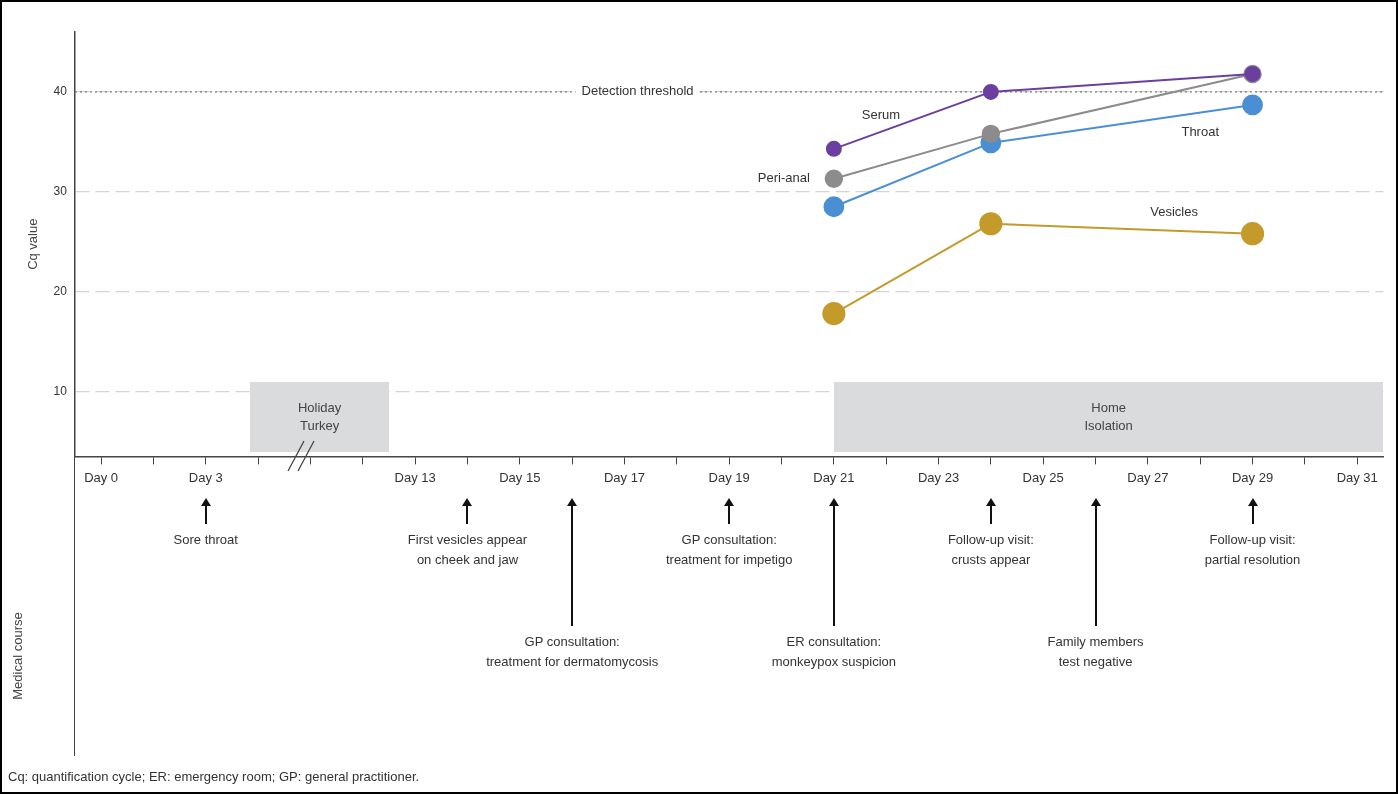 The image size is (1398, 794). Describe the element at coordinates (1043, 477) in the screenshot. I see `x-tick-label: Day 25` at that location.